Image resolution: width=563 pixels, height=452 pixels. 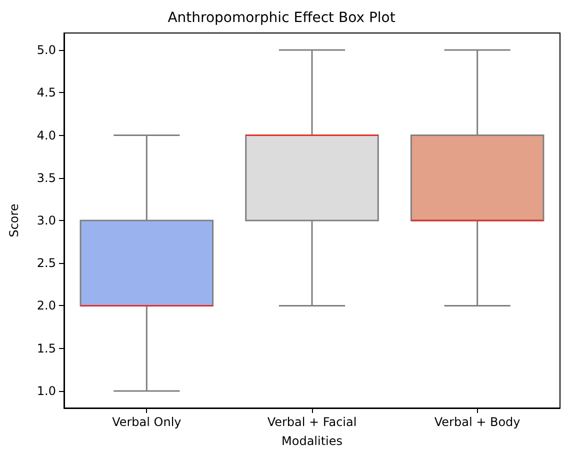 I want to click on y-axis-title: Score, so click(x=14, y=221).